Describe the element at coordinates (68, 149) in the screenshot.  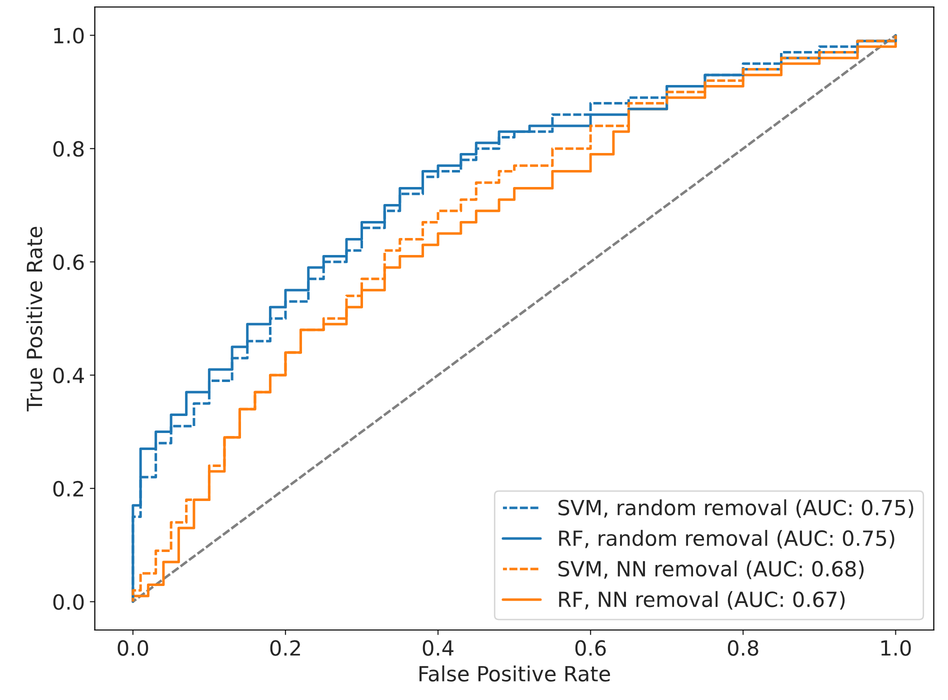
I see `y-tick-label: 0.8` at that location.